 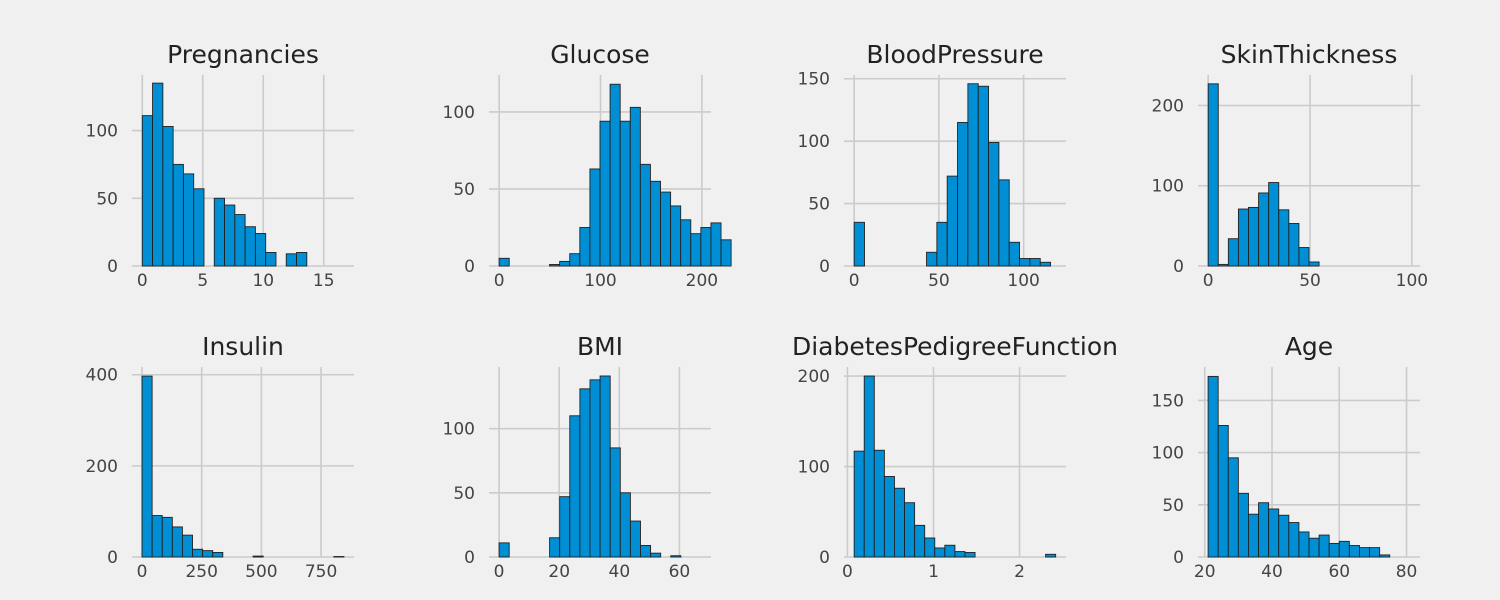 I want to click on x-tick-label: 20, so click(x=1205, y=572).